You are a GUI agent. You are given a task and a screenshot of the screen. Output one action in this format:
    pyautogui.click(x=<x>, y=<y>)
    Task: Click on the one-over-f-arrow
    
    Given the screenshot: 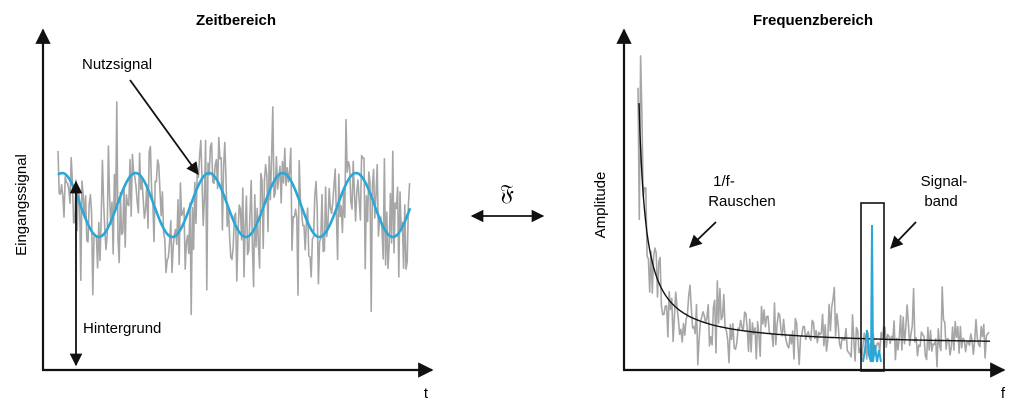 What is the action you would take?
    pyautogui.click(x=703, y=234)
    